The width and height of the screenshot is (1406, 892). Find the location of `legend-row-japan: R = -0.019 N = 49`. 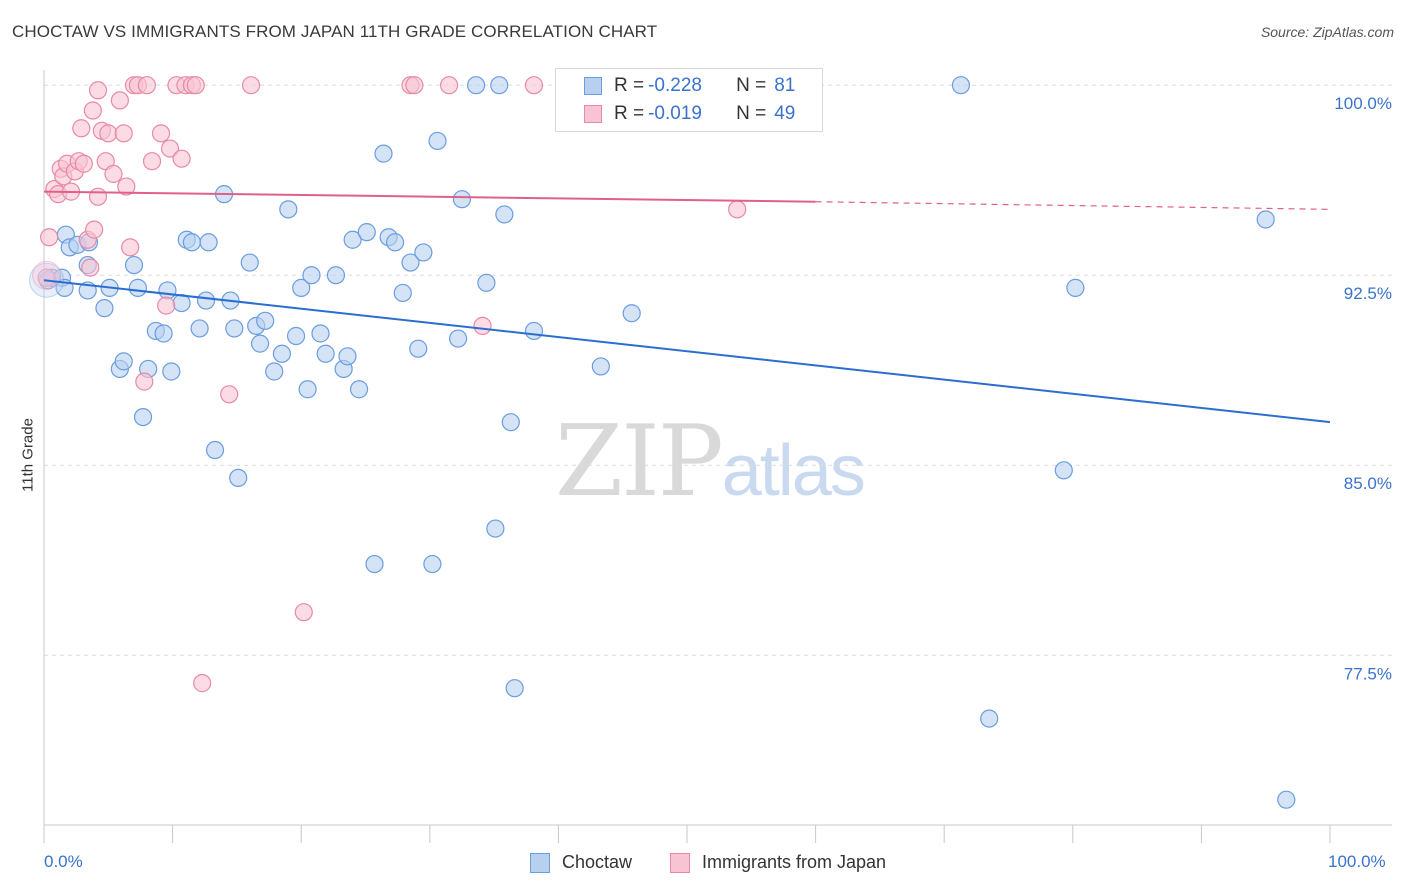

legend-row-japan: R = -0.019 N = 49 is located at coordinates (675, 114).